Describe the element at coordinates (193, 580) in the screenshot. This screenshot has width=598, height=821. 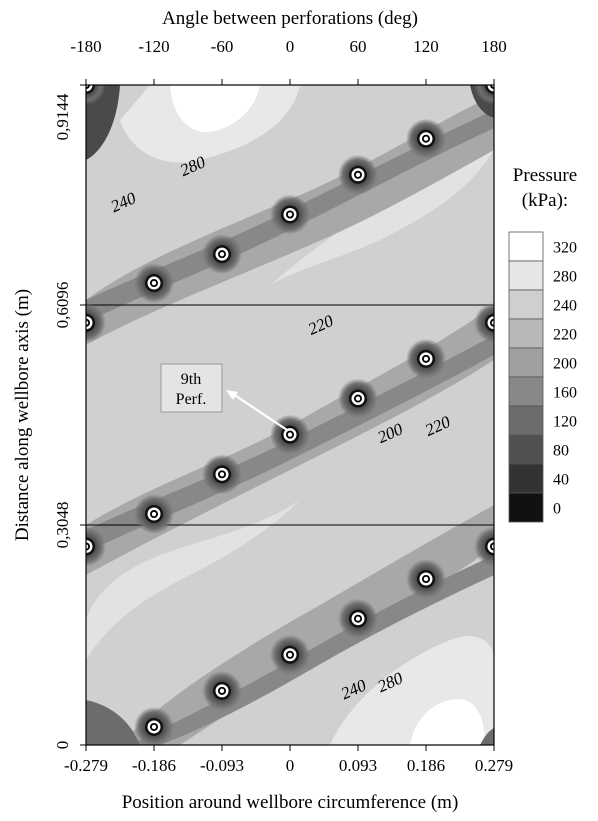
I see `contour-band-high-left` at that location.